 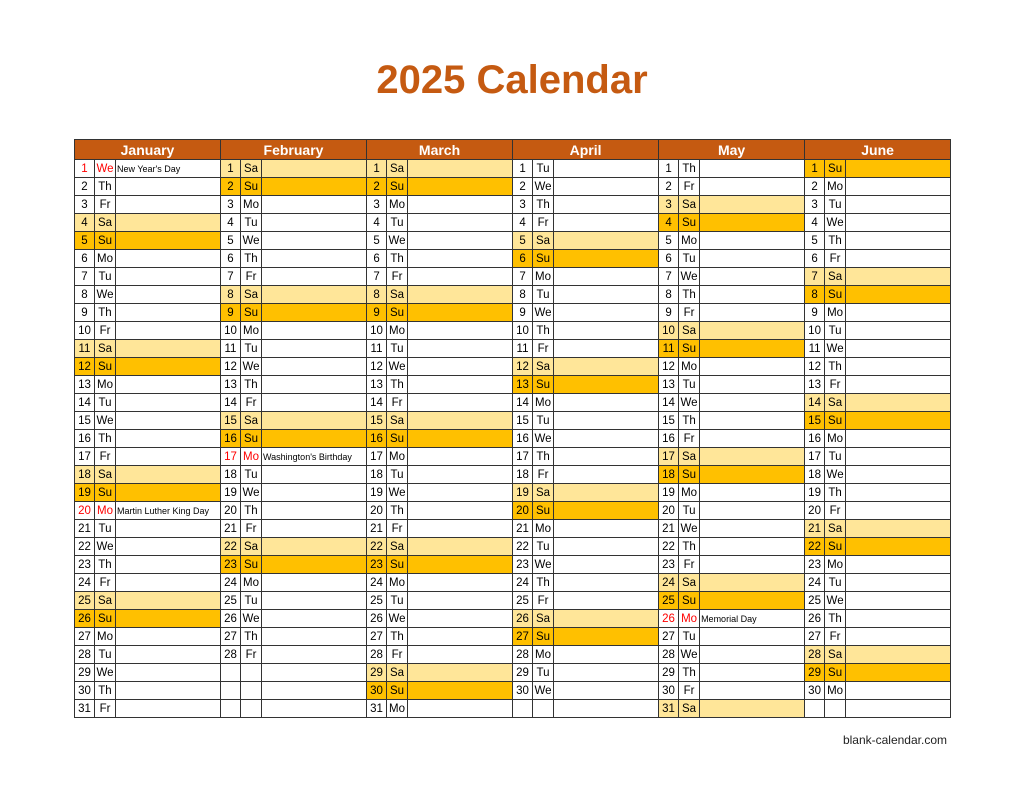 What do you see at coordinates (84, 636) in the screenshot?
I see `day-number: 27` at bounding box center [84, 636].